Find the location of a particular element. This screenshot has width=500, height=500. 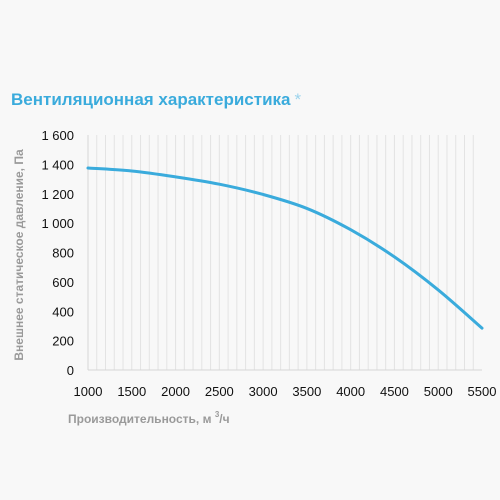

chart-title-text: Вентиляционная характеристика is located at coordinates (151, 99).